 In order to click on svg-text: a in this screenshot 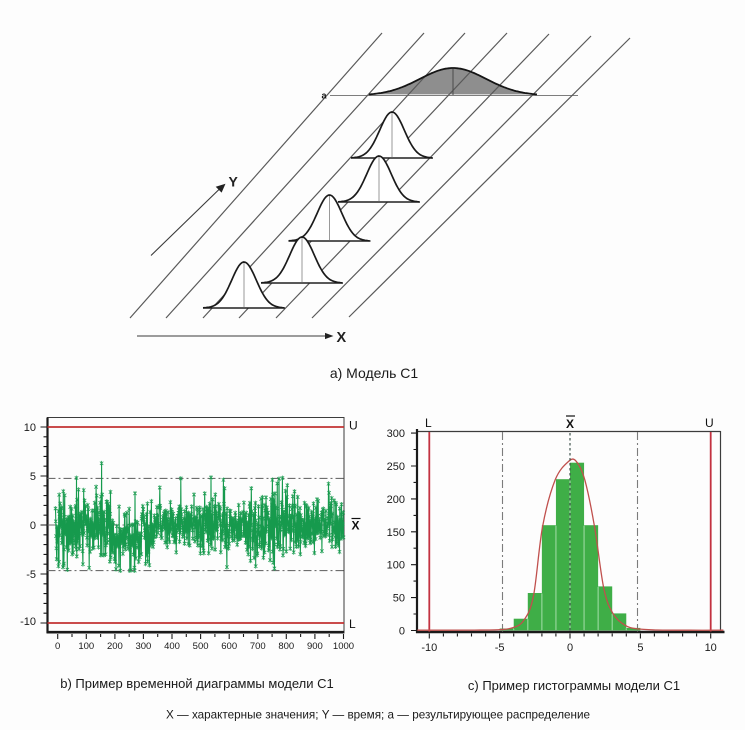, I will do `click(324, 96)`.